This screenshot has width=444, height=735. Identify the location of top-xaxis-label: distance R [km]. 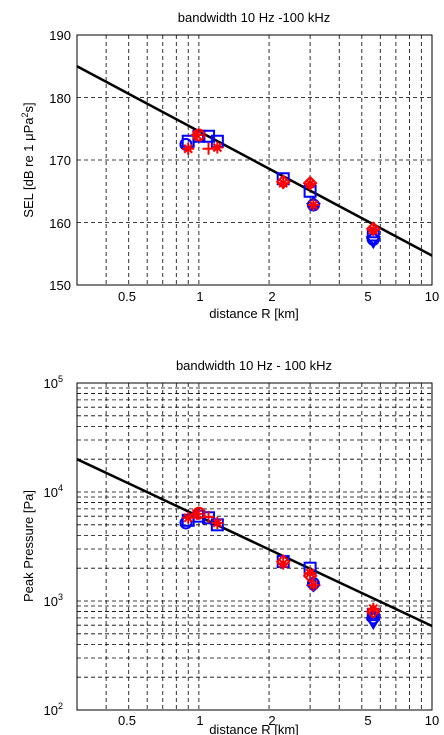
(254, 313).